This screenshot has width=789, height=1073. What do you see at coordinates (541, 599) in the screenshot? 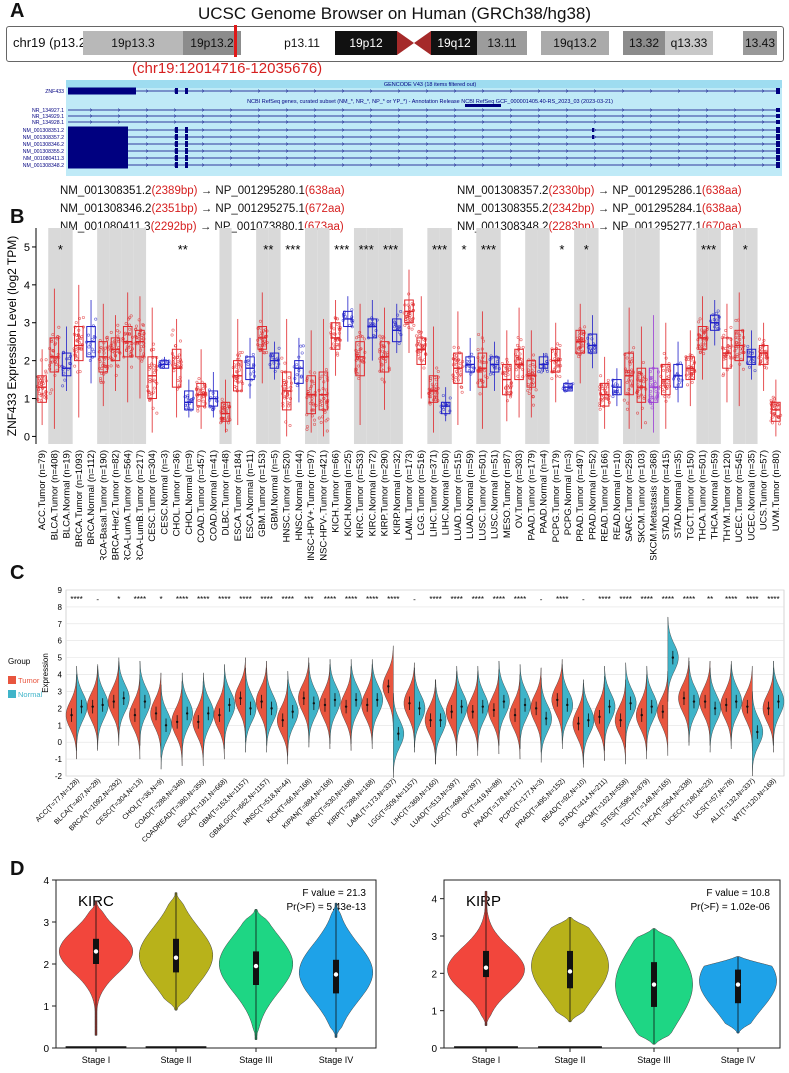
I see `significance-mark: -` at bounding box center [541, 599].